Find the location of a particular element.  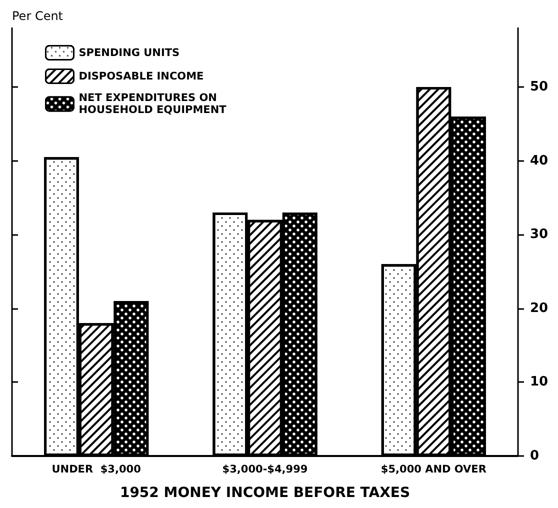

y-tick-label: 10 is located at coordinates (539, 382).